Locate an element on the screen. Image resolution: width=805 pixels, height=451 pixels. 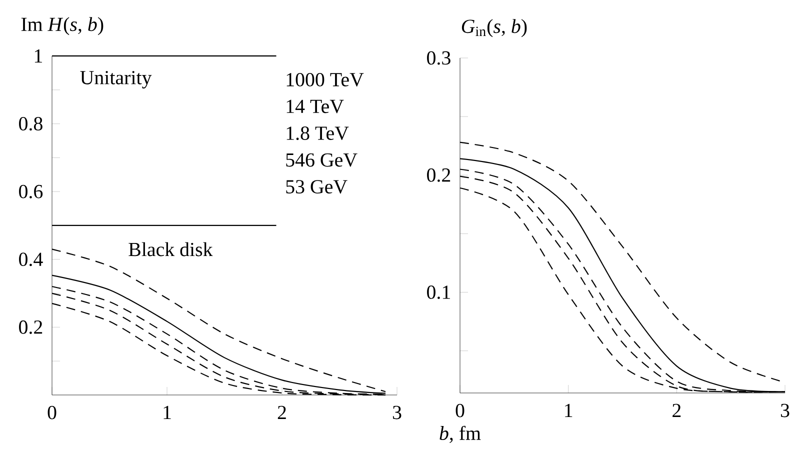
annotation: 14 TeV is located at coordinates (315, 107).